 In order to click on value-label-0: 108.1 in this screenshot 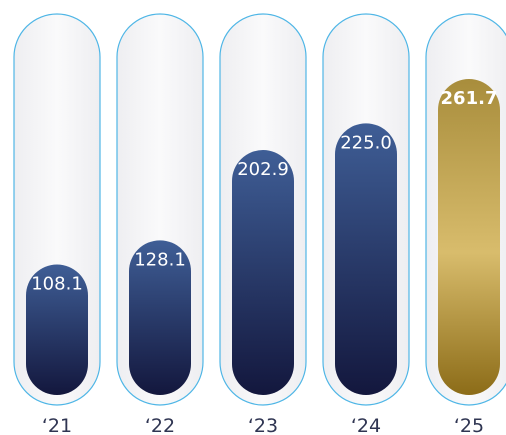, I will do `click(57, 283)`.